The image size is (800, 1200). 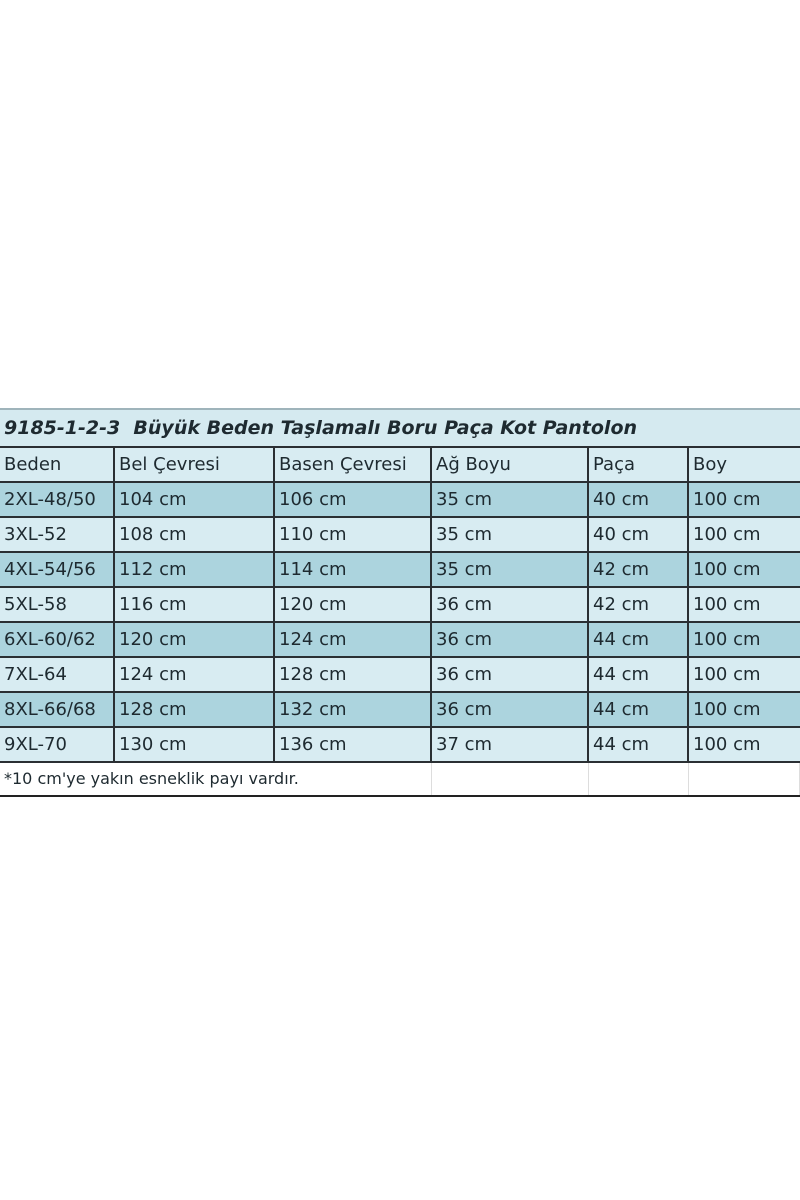 I want to click on table-row: 8XL-66/68 128 cm 132 cm 36 cm 44 cm 100 cm, so click(x=400, y=710).